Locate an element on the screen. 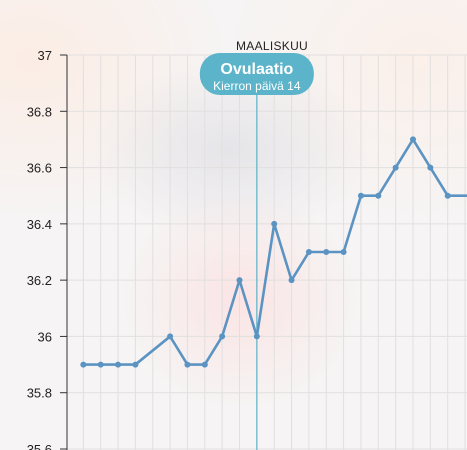 This screenshot has width=467, height=450. y-axis is located at coordinates (64, 252).